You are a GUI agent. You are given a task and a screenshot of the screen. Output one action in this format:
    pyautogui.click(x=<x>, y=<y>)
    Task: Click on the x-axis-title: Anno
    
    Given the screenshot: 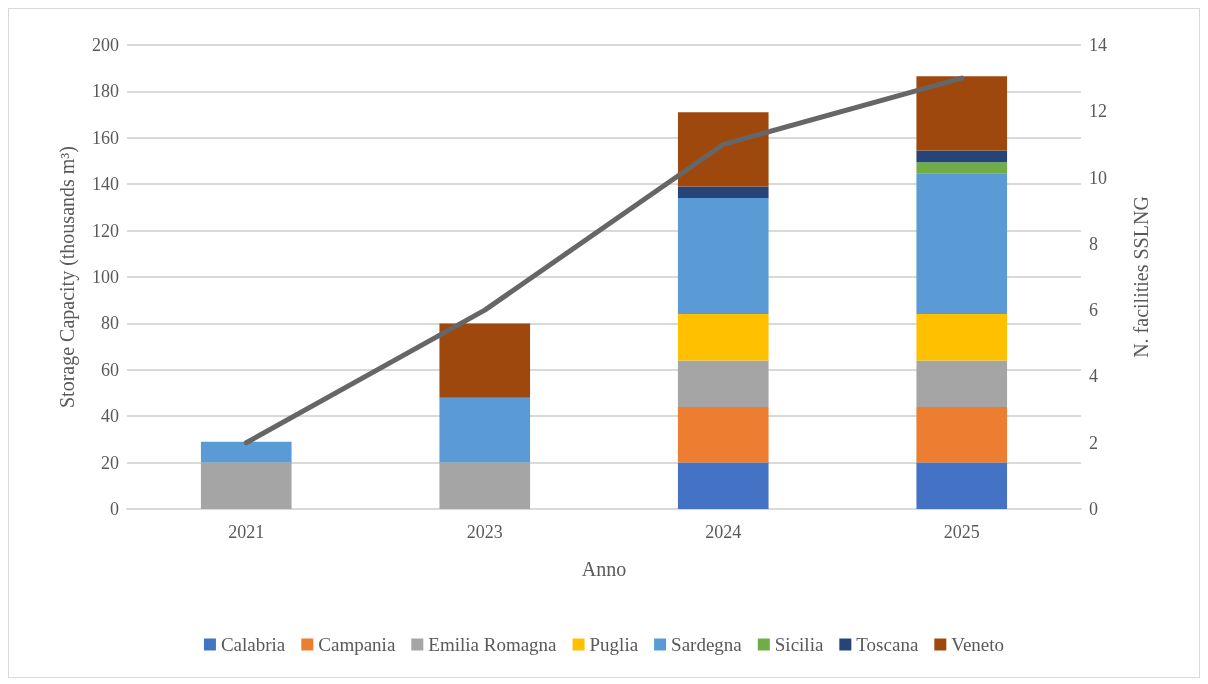 What is the action you would take?
    pyautogui.click(x=604, y=569)
    